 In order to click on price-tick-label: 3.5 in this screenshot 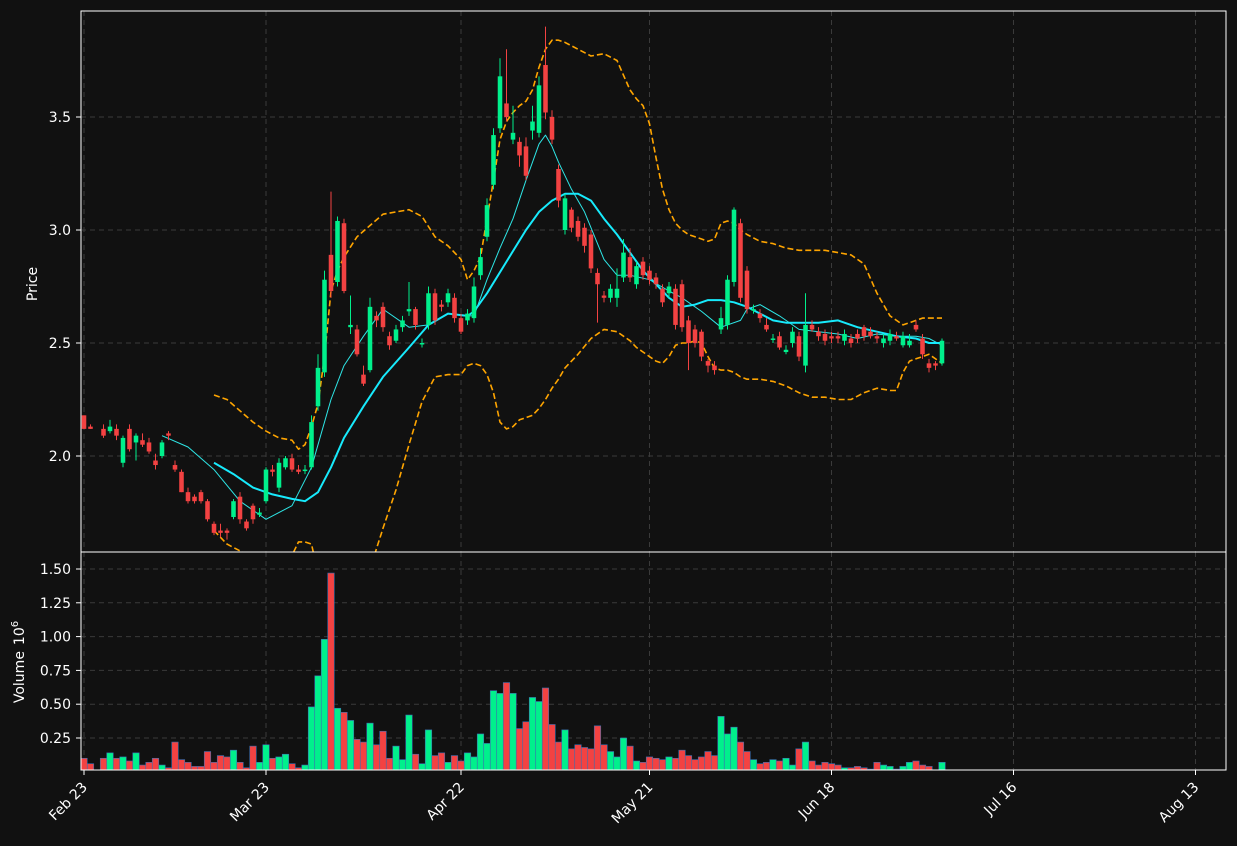, I will do `click(60, 118)`.